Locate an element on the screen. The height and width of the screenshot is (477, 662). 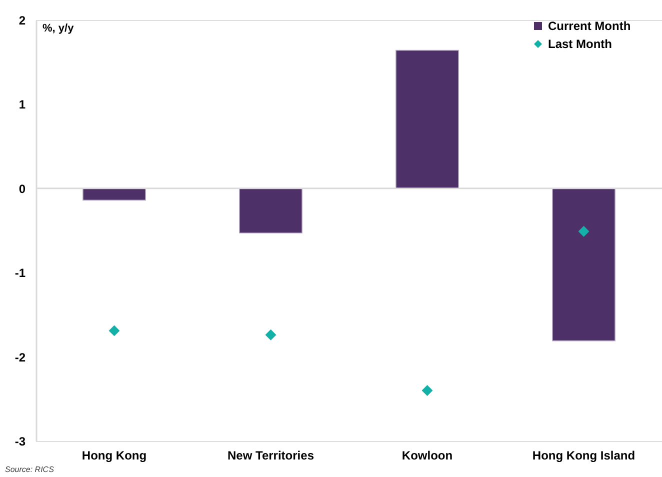
x-tick-label: Hong Kong is located at coordinates (114, 455).